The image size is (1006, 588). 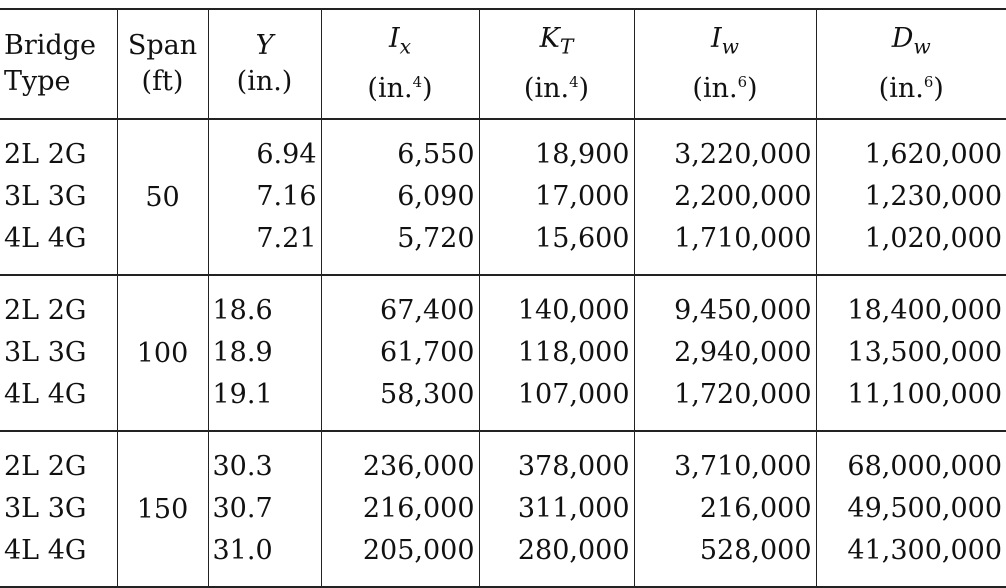 I want to click on header-subscript: w, so click(x=922, y=46).